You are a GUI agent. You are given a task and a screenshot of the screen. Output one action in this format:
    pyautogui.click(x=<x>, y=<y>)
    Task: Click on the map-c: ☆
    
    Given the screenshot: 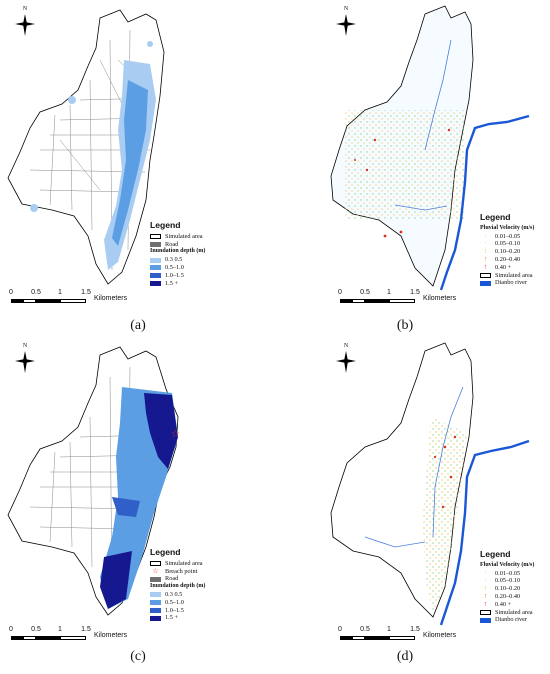 What is the action you would take?
    pyautogui.click(x=93, y=481)
    